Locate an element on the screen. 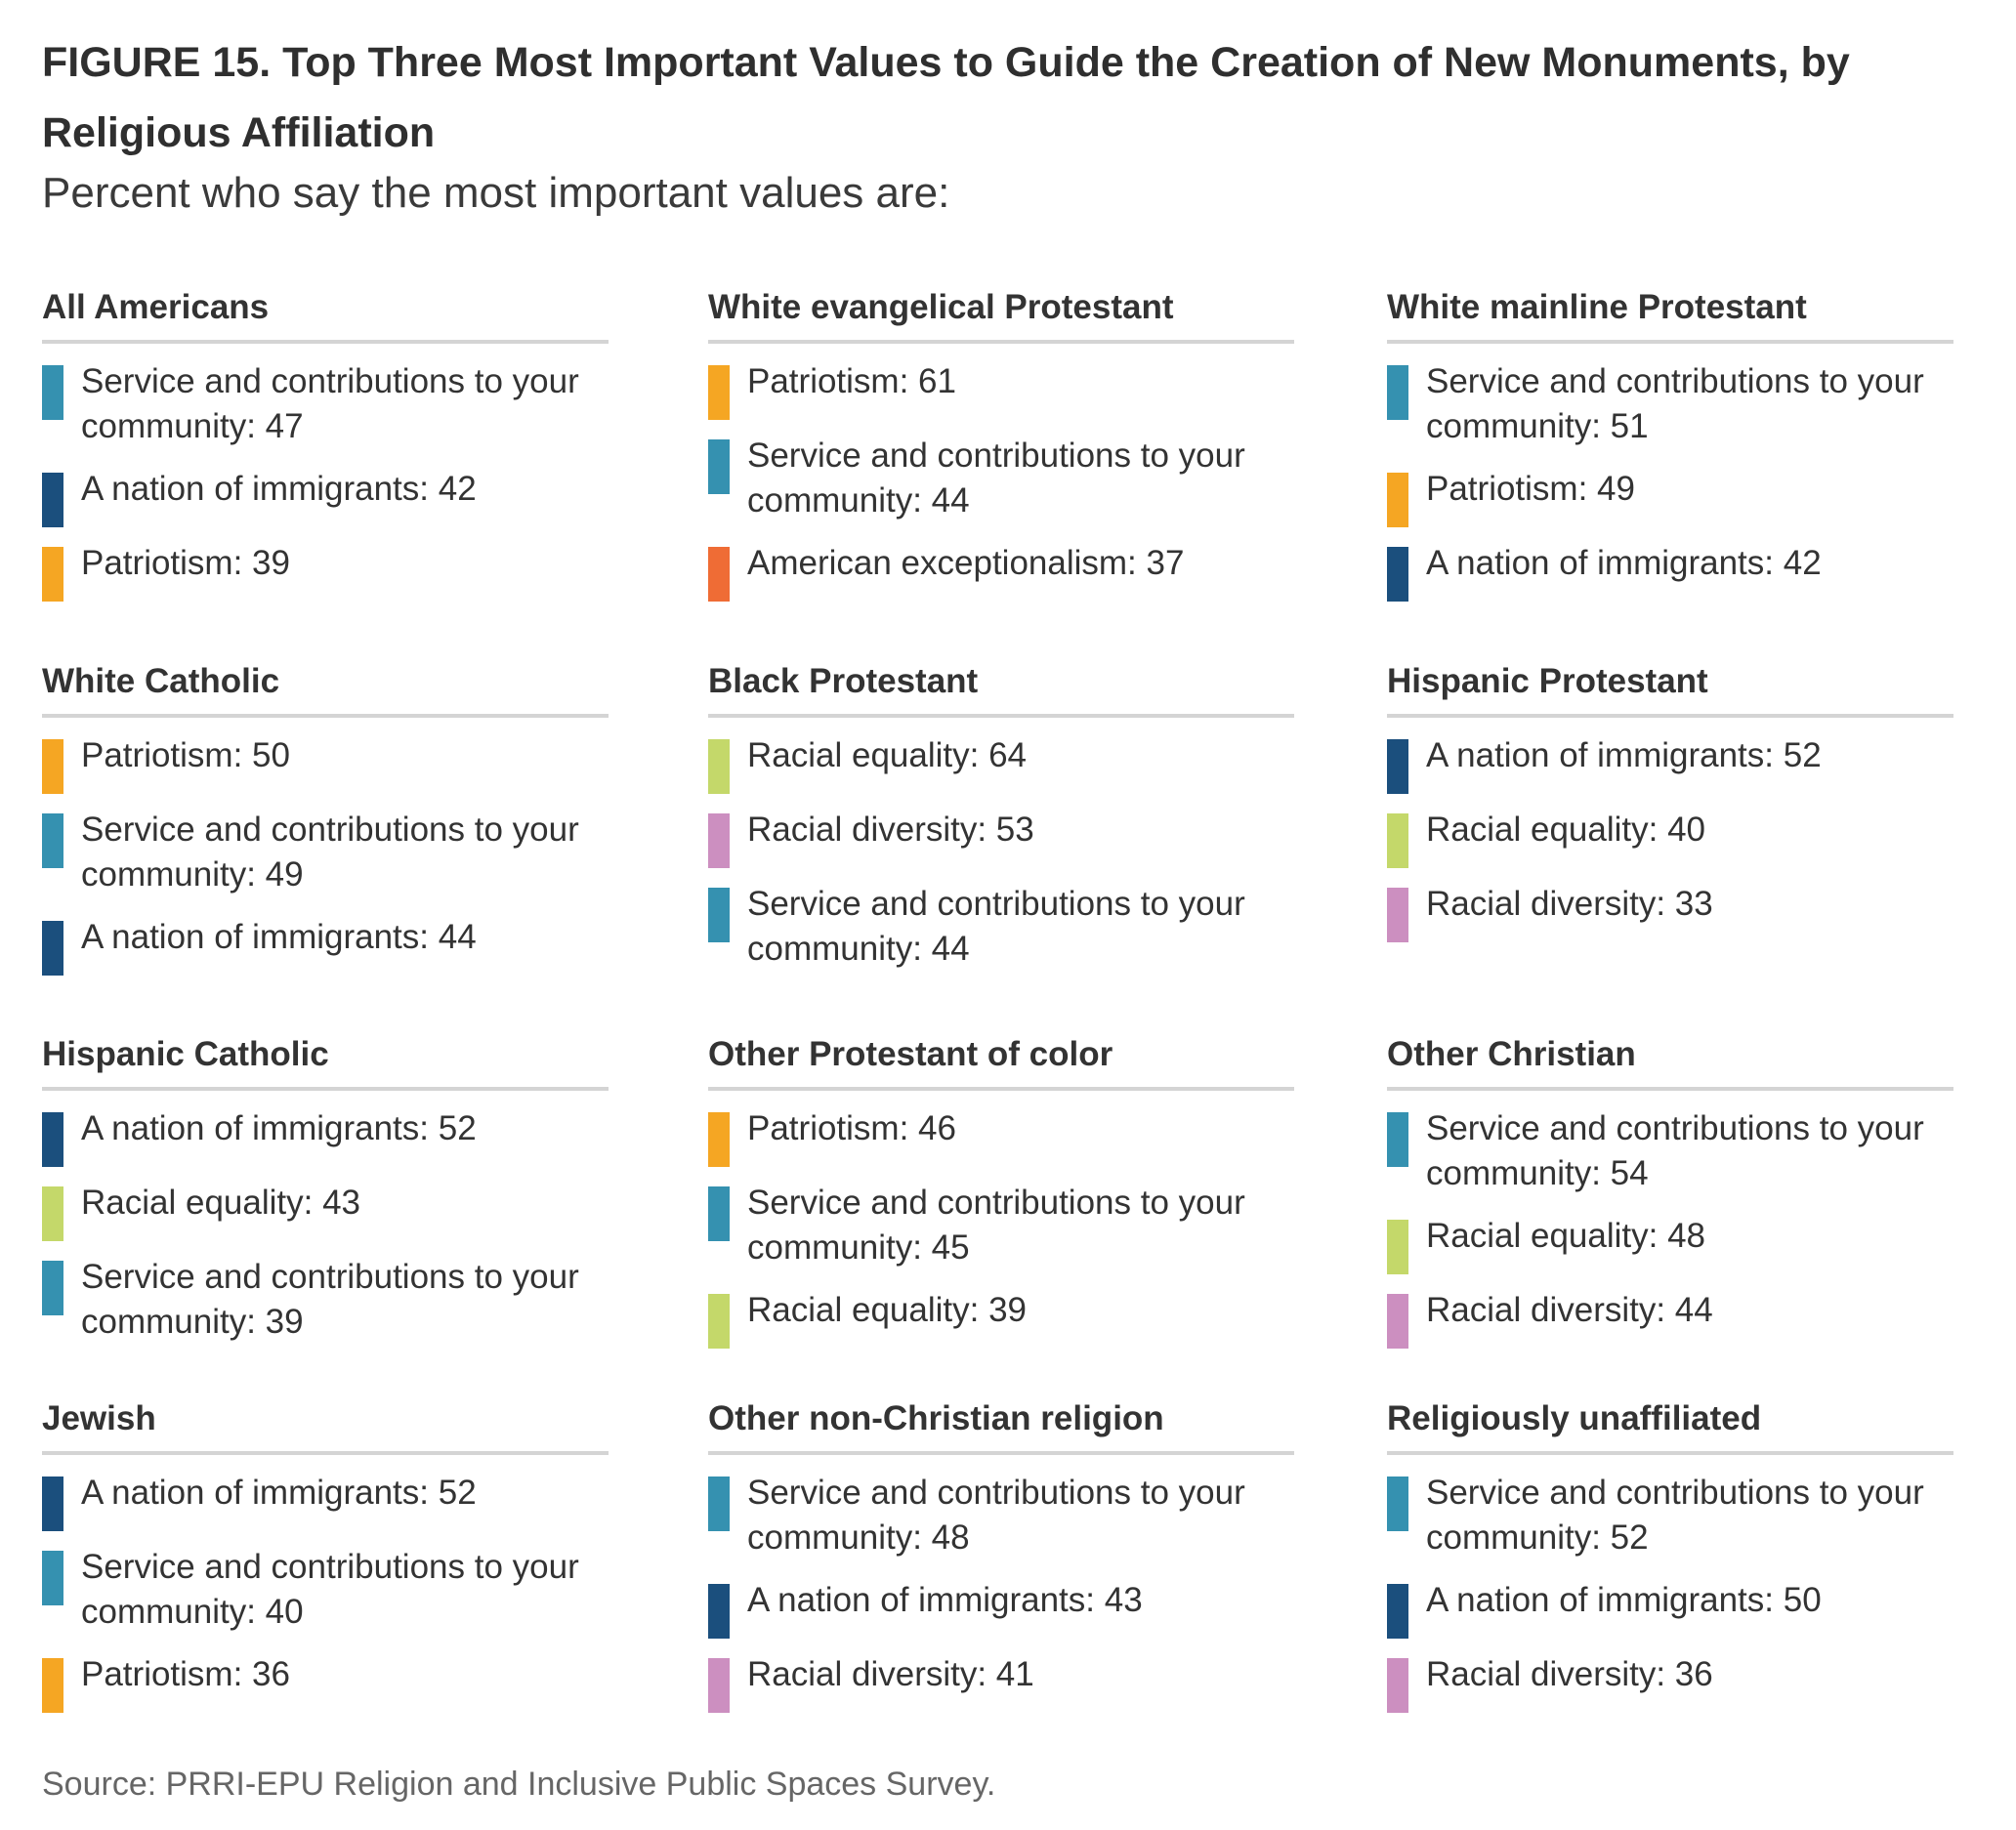 This screenshot has height=1830, width=2016. value-label: Racial diversity: 44 is located at coordinates (1569, 1310).